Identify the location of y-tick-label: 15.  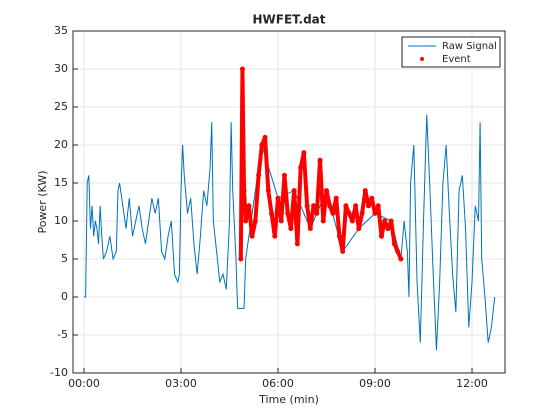
(61, 182).